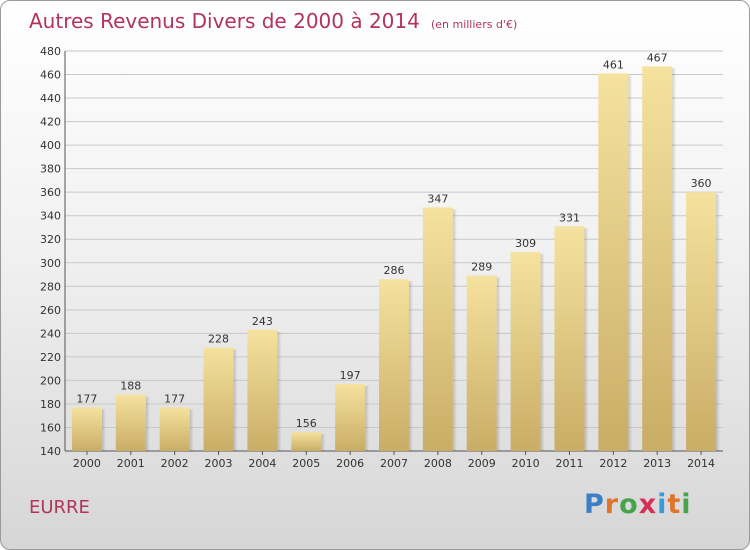 This screenshot has width=750, height=550. I want to click on data-label: 228, so click(218, 338).